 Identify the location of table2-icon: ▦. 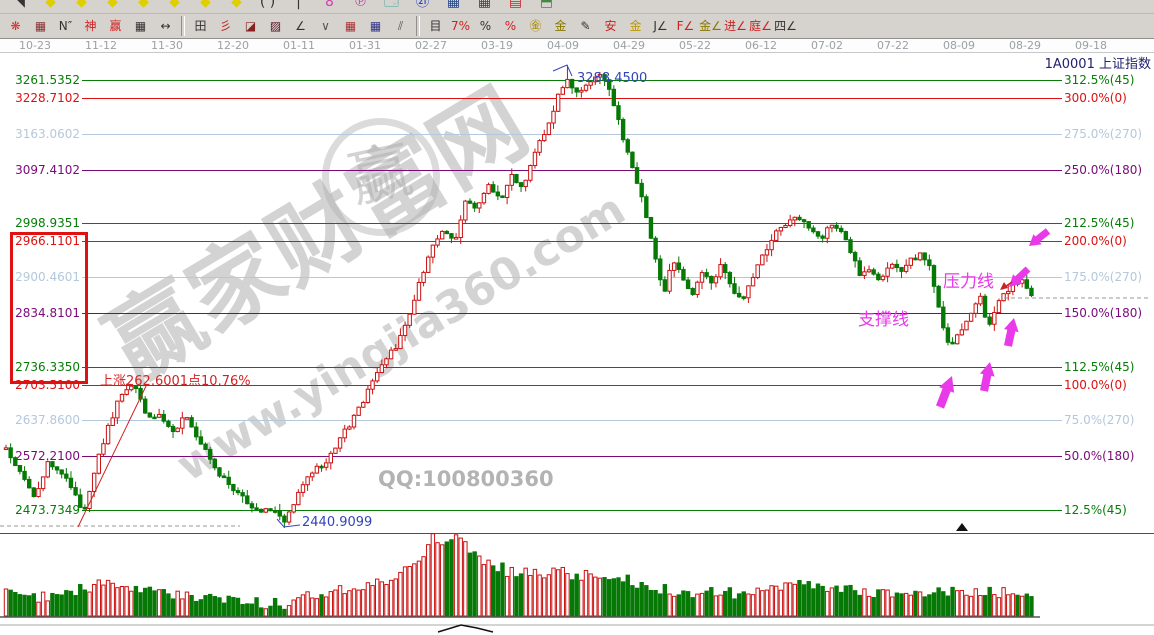
(484, 5).